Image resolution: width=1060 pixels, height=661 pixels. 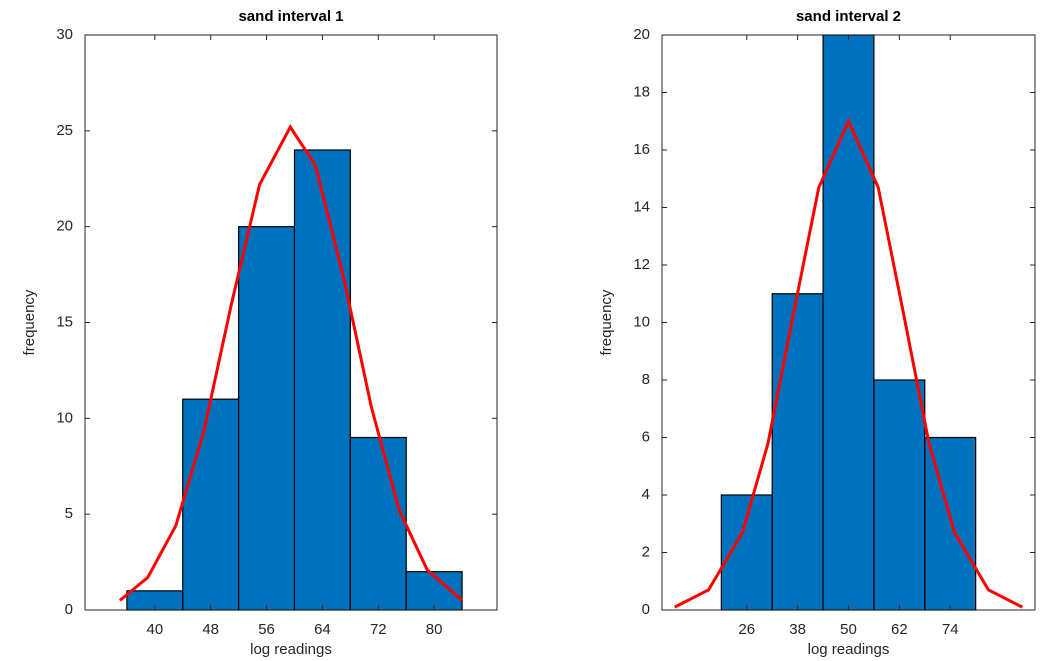 What do you see at coordinates (646, 436) in the screenshot?
I see `y-tick-label: 6` at bounding box center [646, 436].